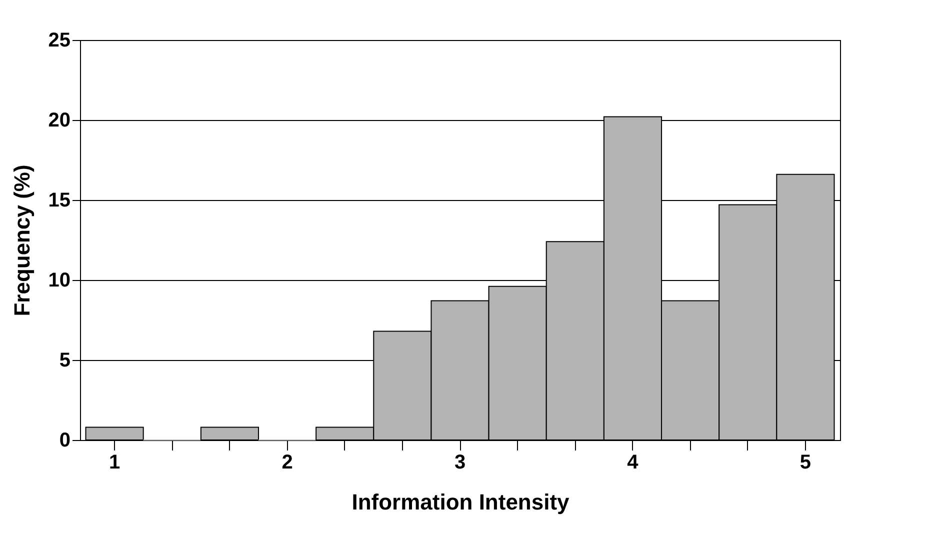 The height and width of the screenshot is (558, 929). What do you see at coordinates (64, 441) in the screenshot?
I see `y-tick-label: 0` at bounding box center [64, 441].